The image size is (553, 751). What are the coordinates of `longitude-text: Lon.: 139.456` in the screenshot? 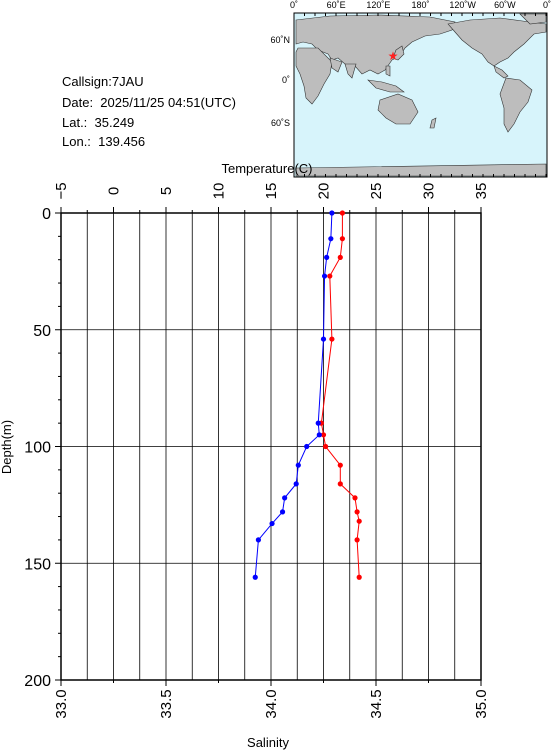 It's located at (104, 141).